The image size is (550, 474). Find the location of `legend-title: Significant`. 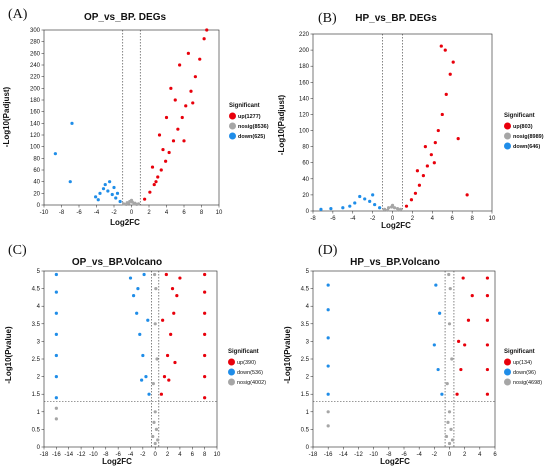

legend-title: Significant is located at coordinates (519, 352).